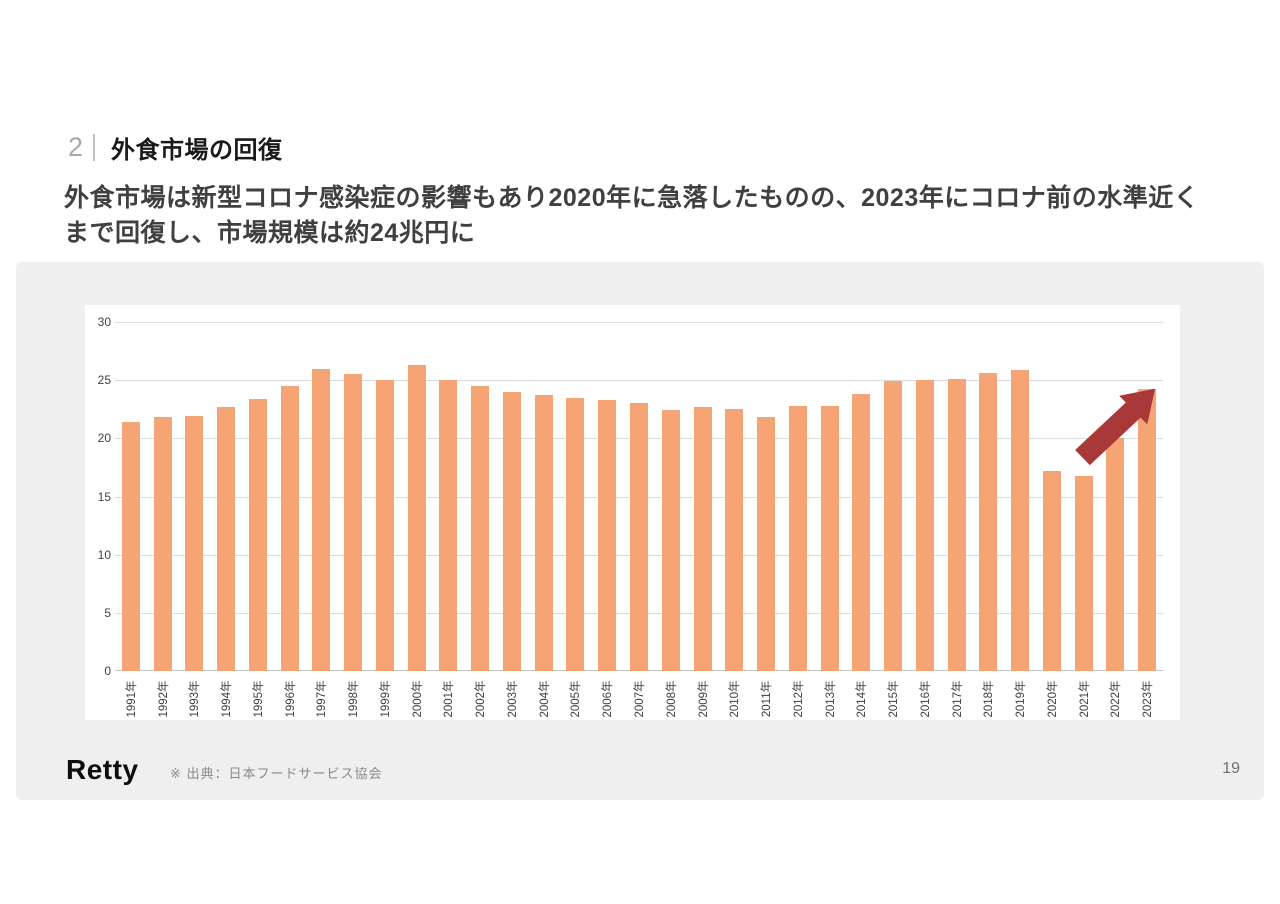 The height and width of the screenshot is (904, 1280). I want to click on bar-1998年, so click(353, 522).